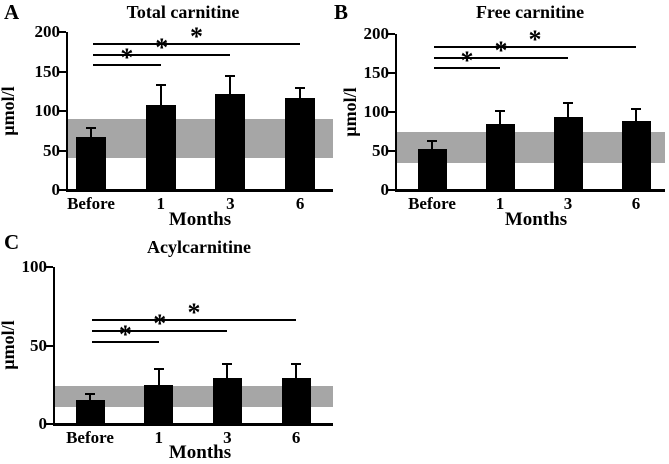  Describe the element at coordinates (183, 12) in the screenshot. I see `chart-title: Total carnitine` at that location.